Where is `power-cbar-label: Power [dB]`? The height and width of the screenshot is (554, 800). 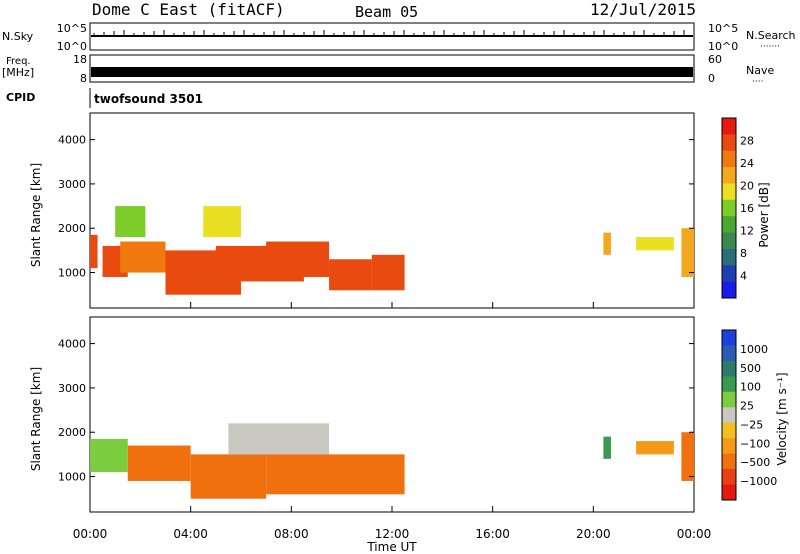
power-cbar-label: Power [dB] is located at coordinates (764, 214).